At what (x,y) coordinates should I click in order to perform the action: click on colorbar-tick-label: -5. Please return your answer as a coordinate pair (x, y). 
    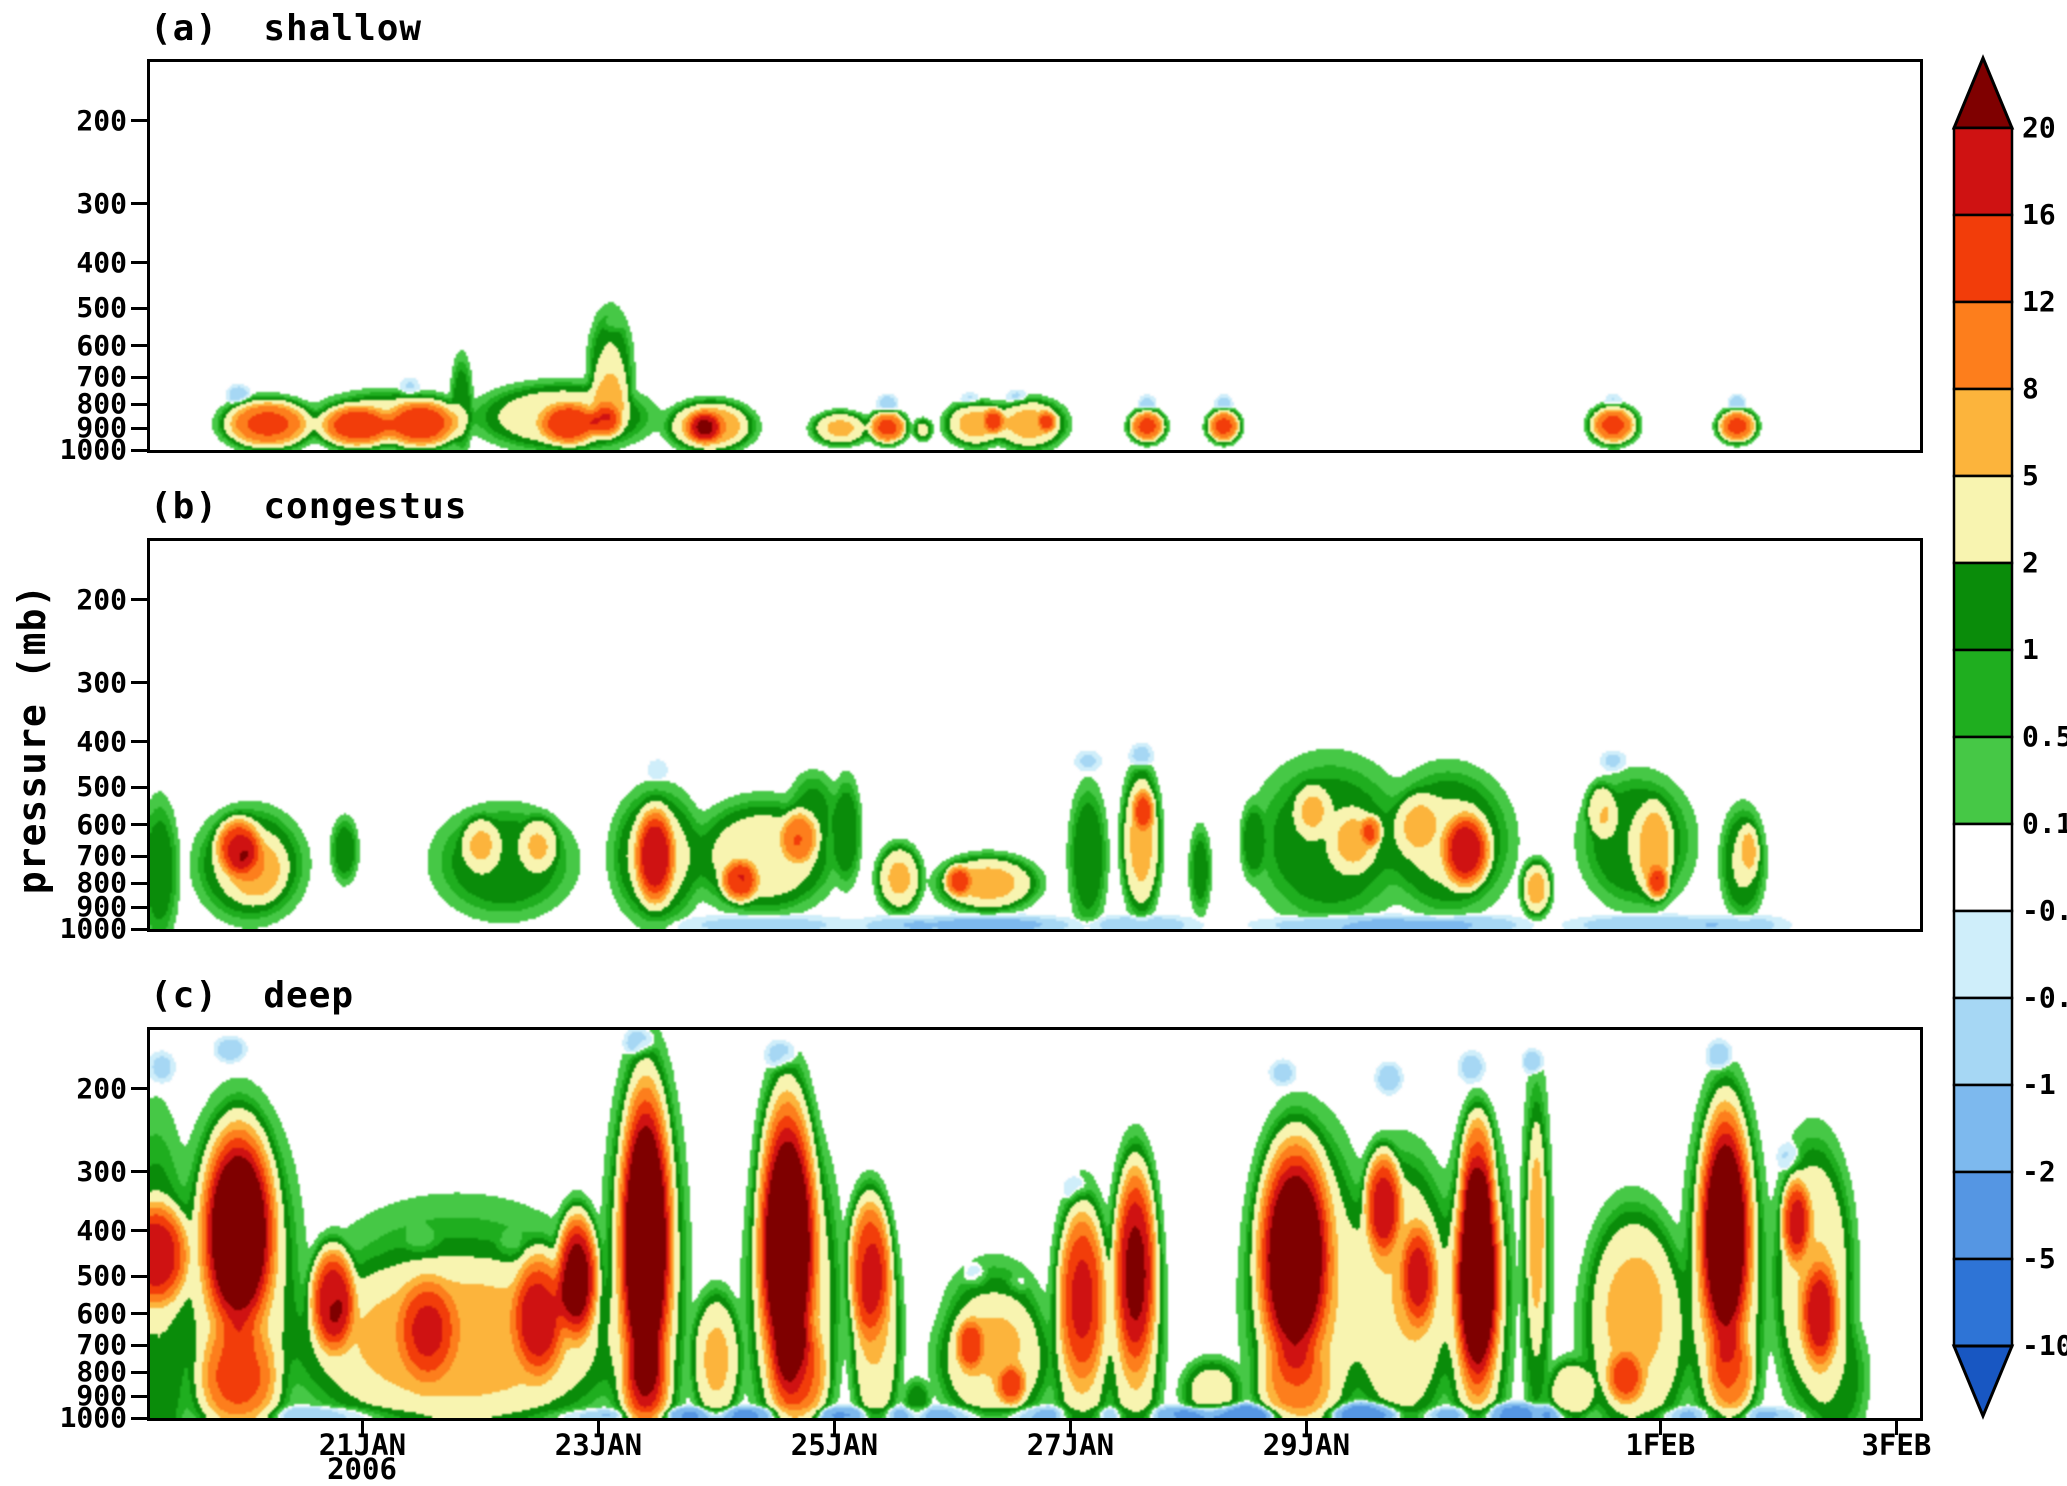
    Looking at the image, I should click on (2039, 1258).